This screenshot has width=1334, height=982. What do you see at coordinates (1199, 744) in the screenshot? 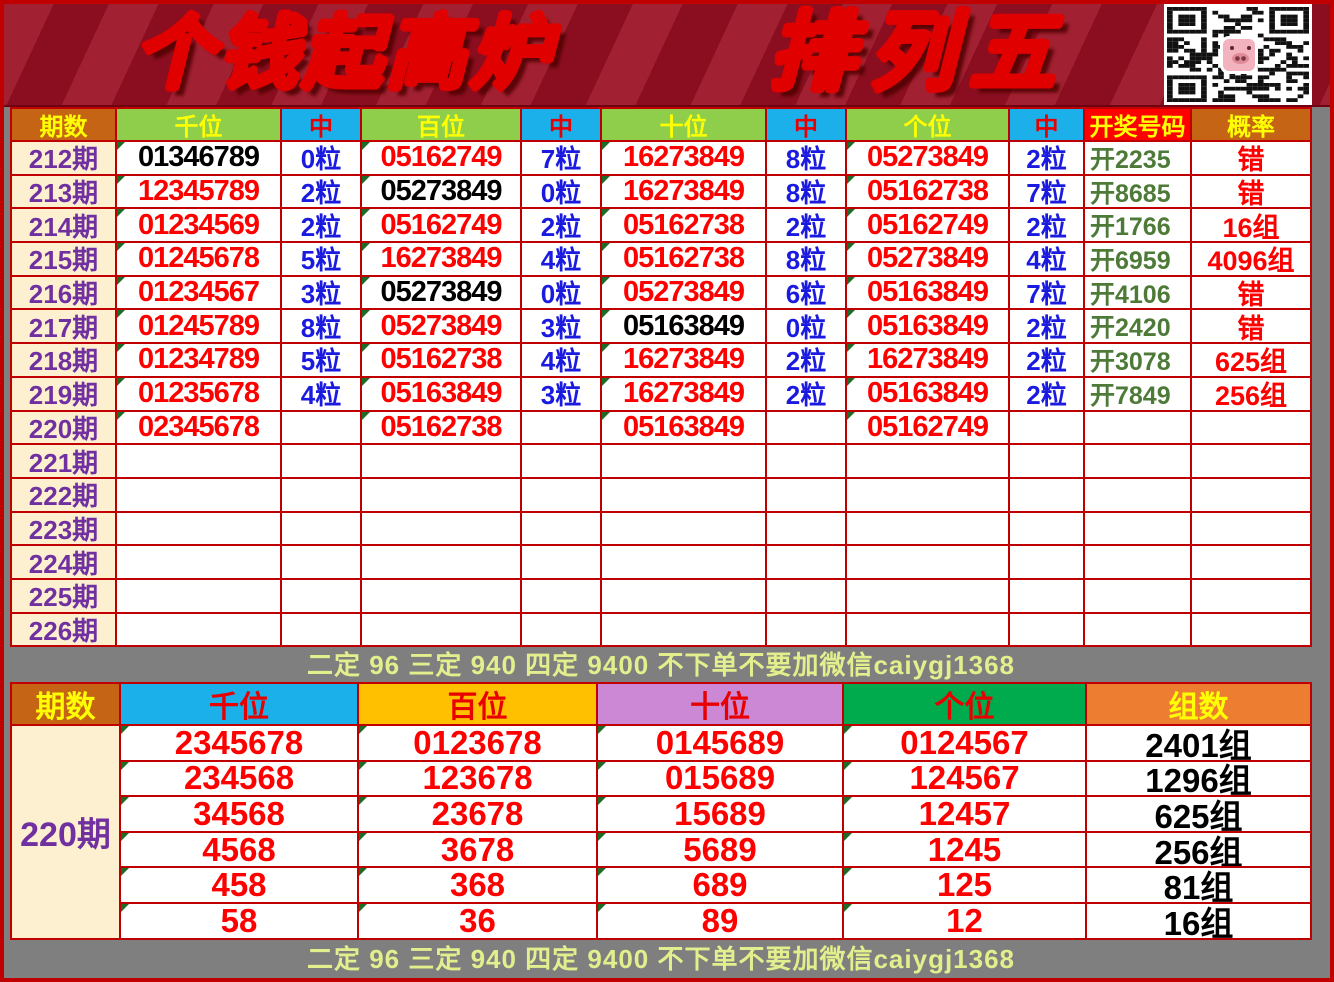
I see `group-count-cell: 2401组` at bounding box center [1199, 744].